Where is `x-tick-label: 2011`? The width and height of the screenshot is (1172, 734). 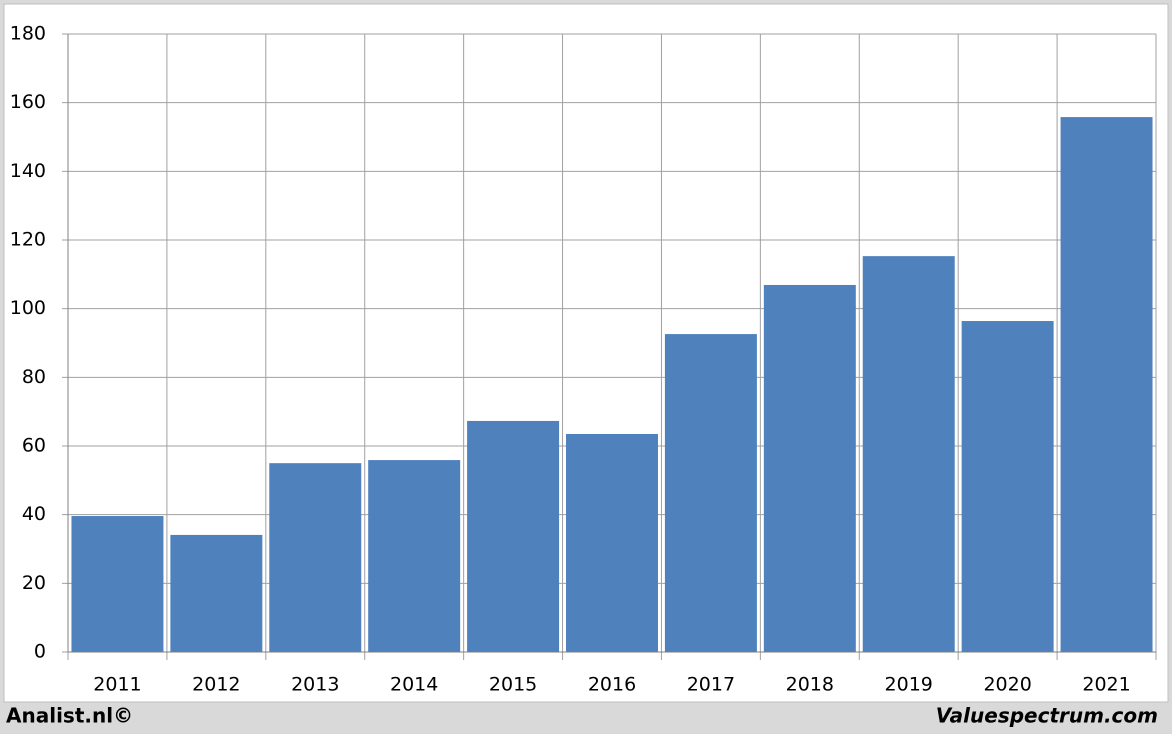 x-tick-label: 2011 is located at coordinates (117, 685).